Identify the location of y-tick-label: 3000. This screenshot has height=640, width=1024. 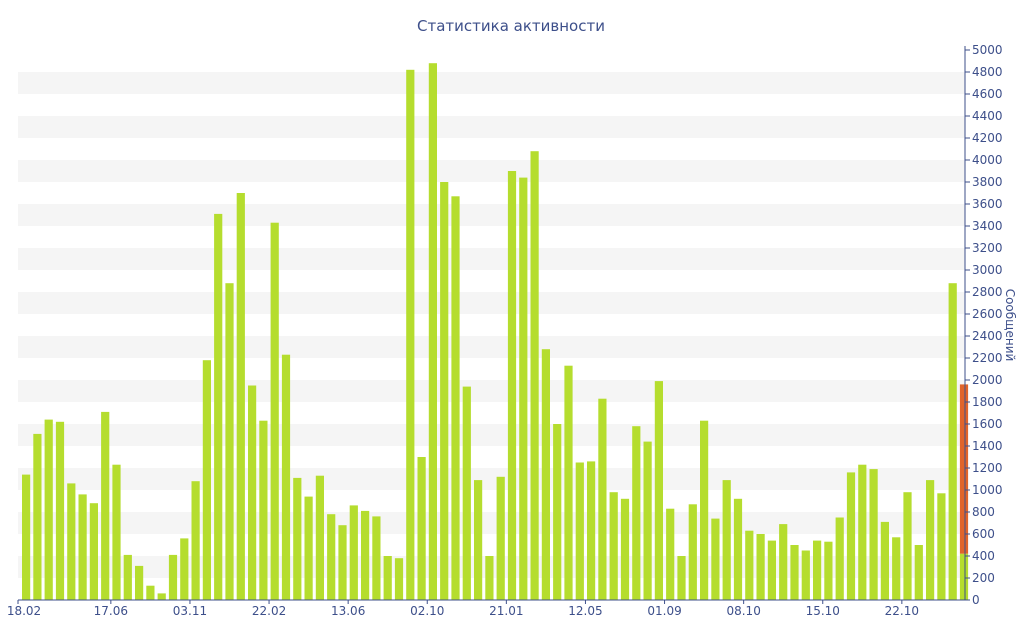
(987, 270).